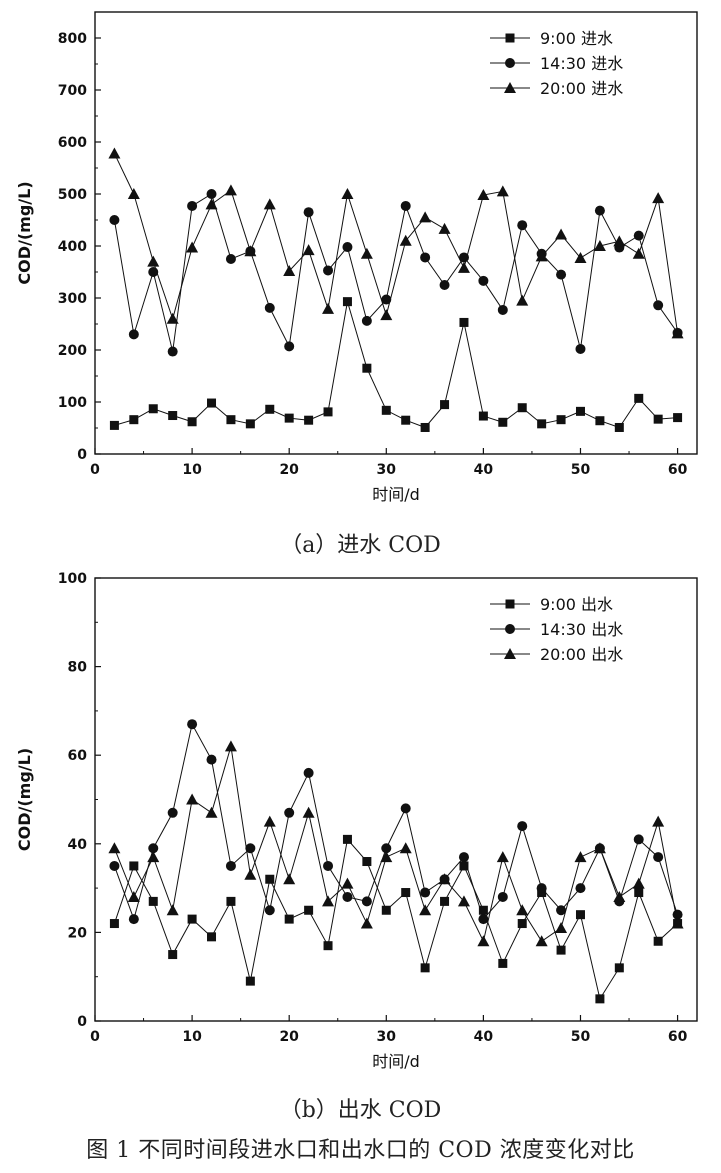 Image resolution: width=721 pixels, height=1173 pixels. What do you see at coordinates (581, 629) in the screenshot?
I see `legend-label: 14:30 出水` at bounding box center [581, 629].